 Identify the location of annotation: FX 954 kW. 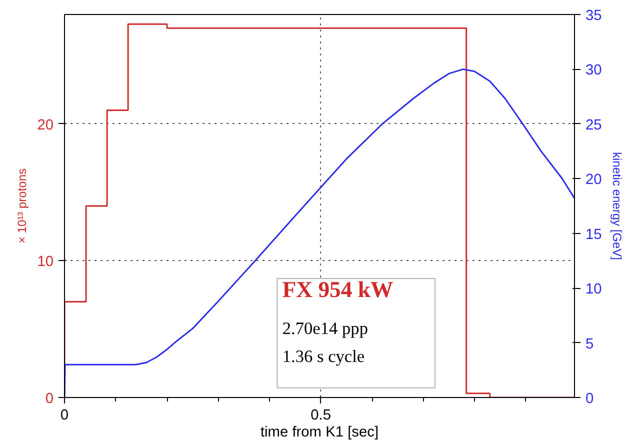
(338, 289).